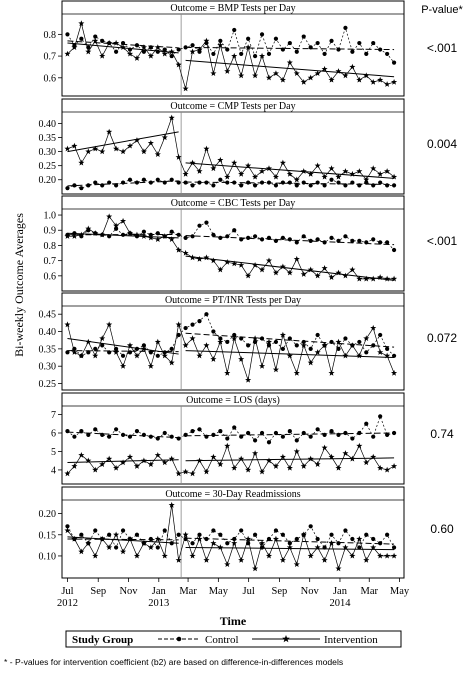 The image size is (474, 686). I want to click on pvalue-2: 0.004, so click(442, 144).